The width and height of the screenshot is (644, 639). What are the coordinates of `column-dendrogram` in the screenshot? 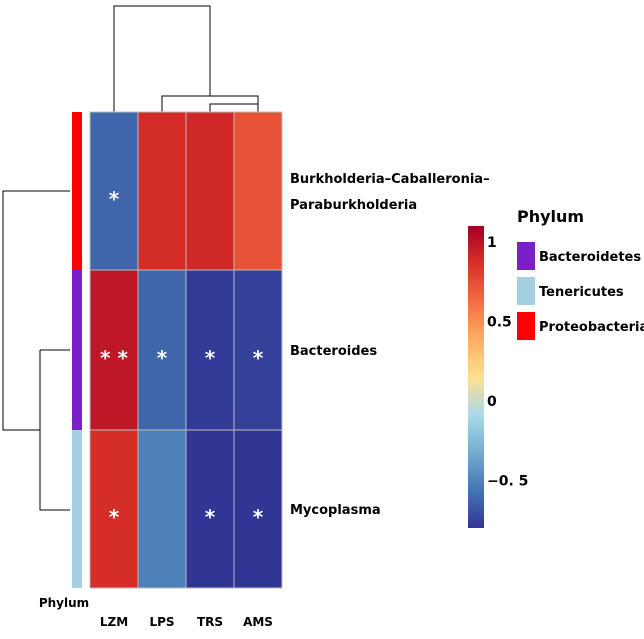 It's located at (186, 58).